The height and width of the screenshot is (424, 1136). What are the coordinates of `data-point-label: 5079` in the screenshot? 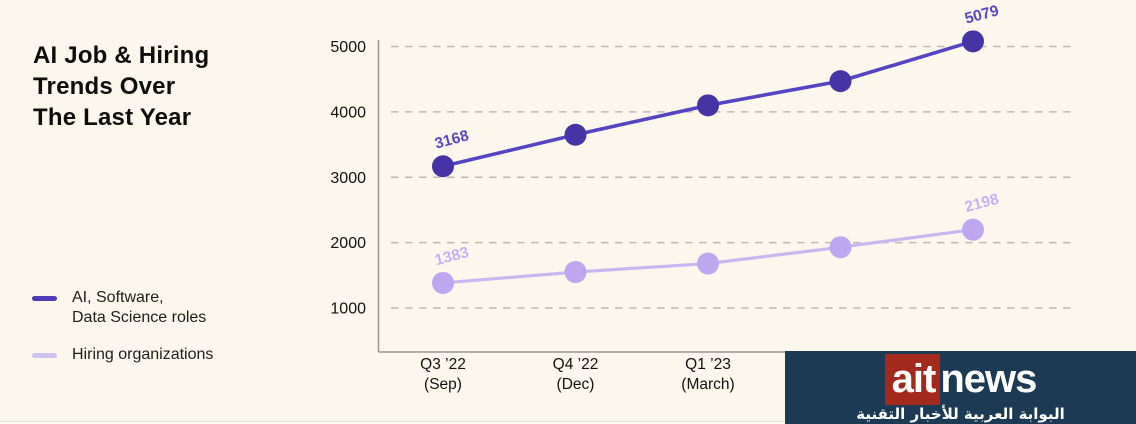 It's located at (982, 14).